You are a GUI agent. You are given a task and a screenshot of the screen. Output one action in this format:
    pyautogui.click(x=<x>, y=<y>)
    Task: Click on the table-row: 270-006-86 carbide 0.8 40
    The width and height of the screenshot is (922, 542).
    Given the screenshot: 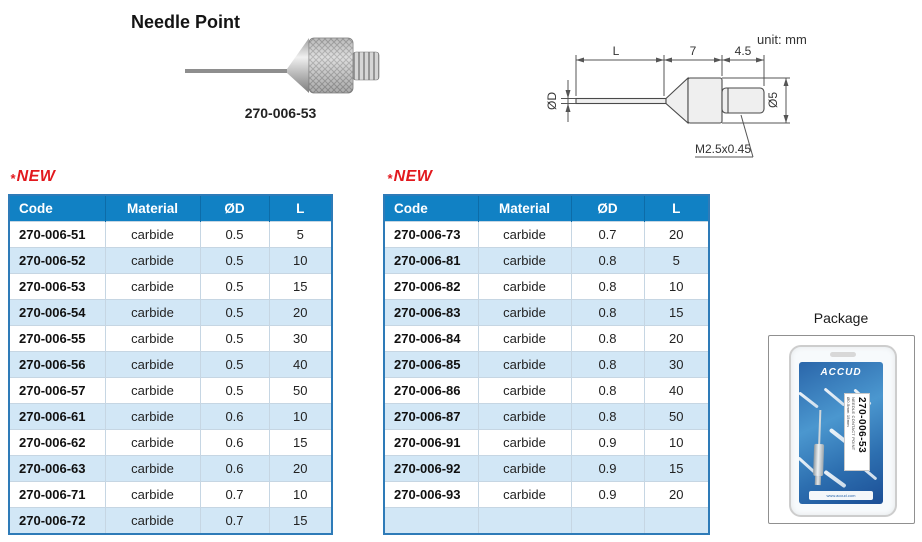 What is the action you would take?
    pyautogui.click(x=546, y=390)
    